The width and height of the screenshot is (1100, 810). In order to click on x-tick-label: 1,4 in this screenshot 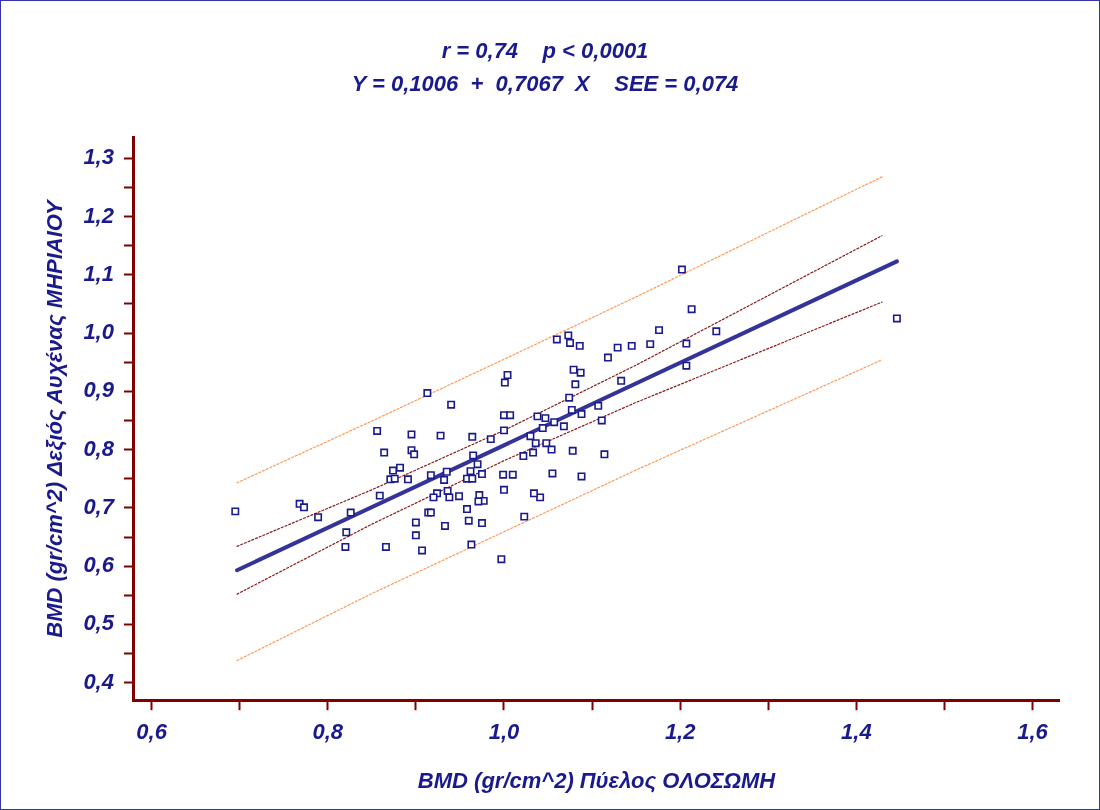, I will do `click(856, 732)`.